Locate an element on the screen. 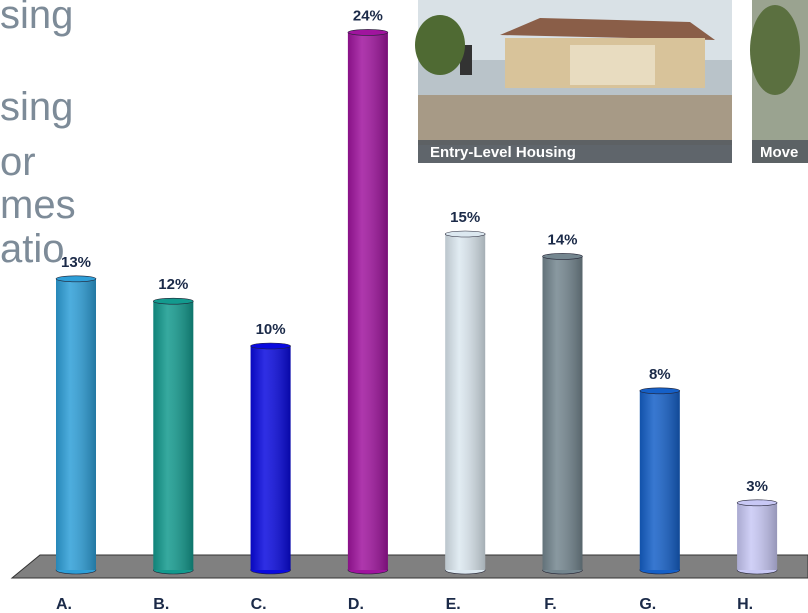 The image size is (808, 613). value-label: 13% is located at coordinates (76, 262).